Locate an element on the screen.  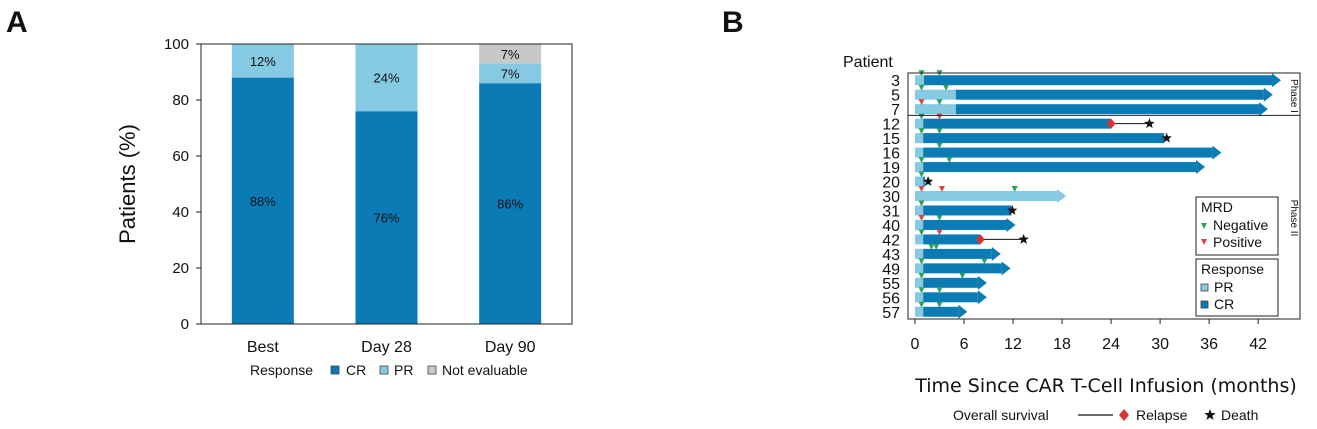
bar-data-label: 86% is located at coordinates (510, 204).